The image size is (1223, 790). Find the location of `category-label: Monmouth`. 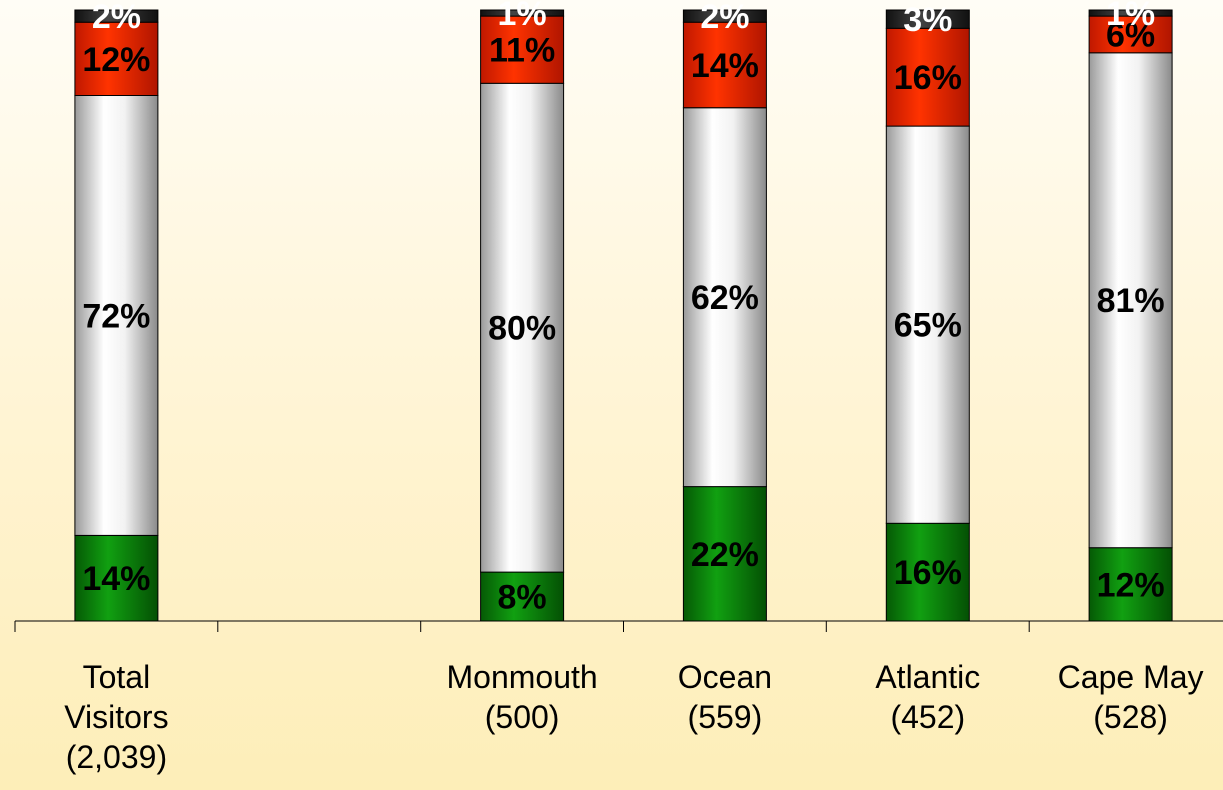

category-label: Monmouth is located at coordinates (522, 677).